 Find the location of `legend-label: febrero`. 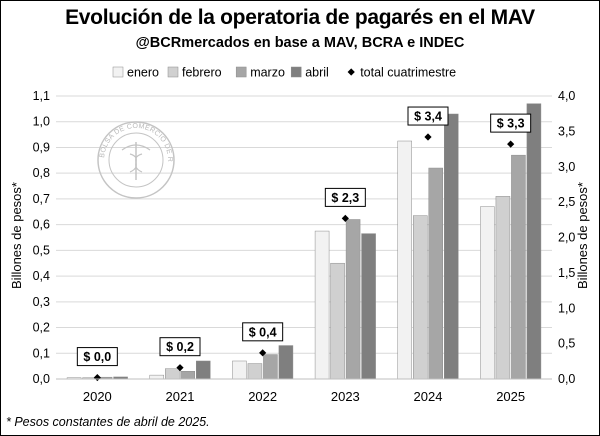

legend-label: febrero is located at coordinates (202, 73).